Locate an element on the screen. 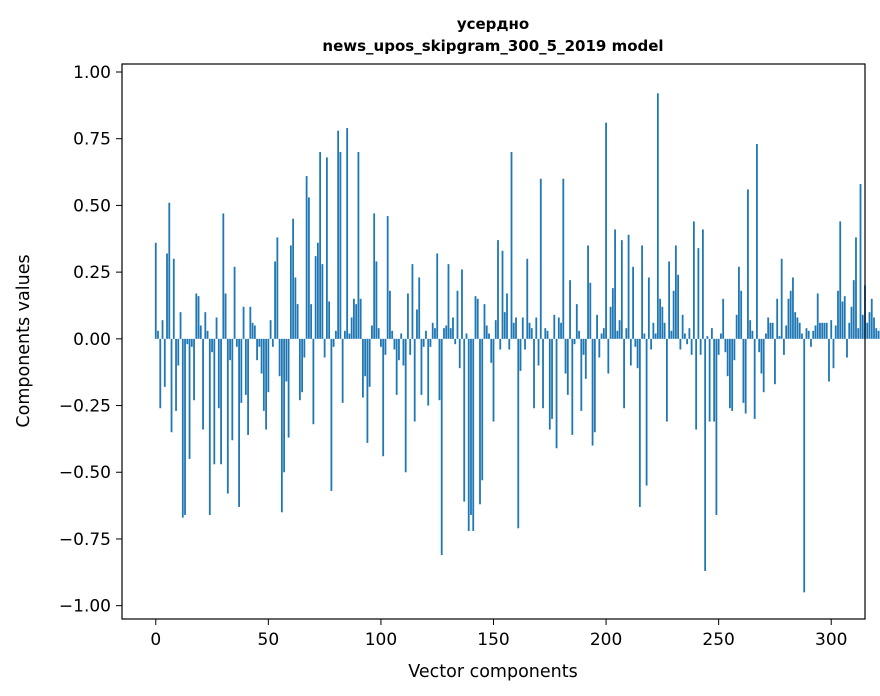 This screenshot has width=880, height=696. y-axis-label: Components values is located at coordinates (24, 340).